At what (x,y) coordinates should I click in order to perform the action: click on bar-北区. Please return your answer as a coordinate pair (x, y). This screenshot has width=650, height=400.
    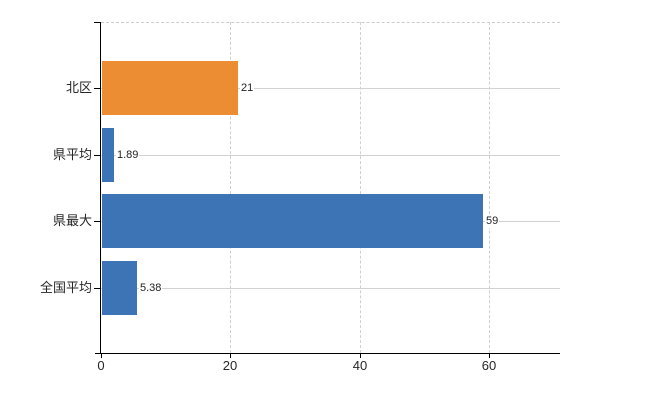
    Looking at the image, I should click on (170, 88).